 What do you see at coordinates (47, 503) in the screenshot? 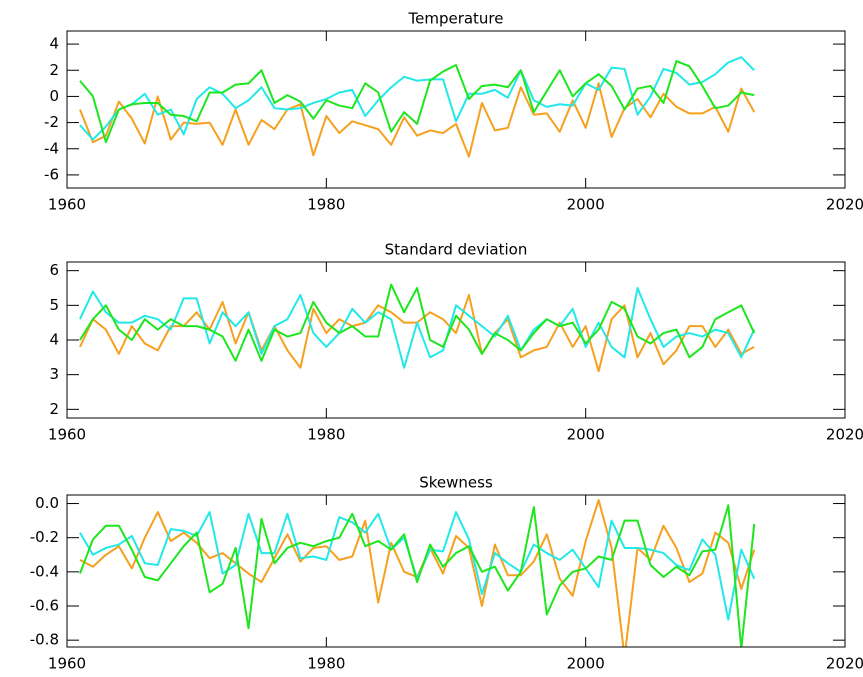
I see `y-tick-label: 0.0` at bounding box center [47, 503].